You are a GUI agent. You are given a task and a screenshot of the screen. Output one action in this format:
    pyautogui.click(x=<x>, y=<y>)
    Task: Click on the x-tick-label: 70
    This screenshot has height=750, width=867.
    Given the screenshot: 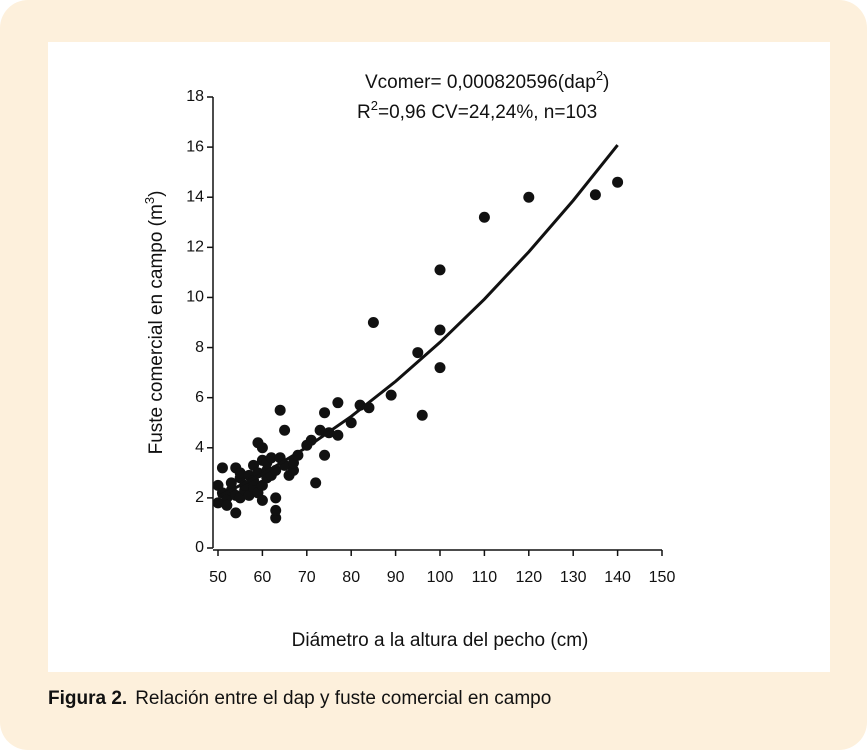 What is the action you would take?
    pyautogui.click(x=307, y=577)
    